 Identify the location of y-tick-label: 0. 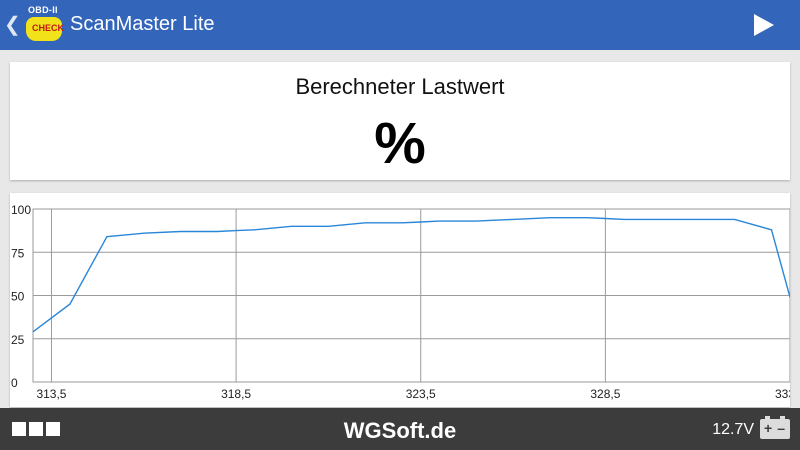
(14, 383).